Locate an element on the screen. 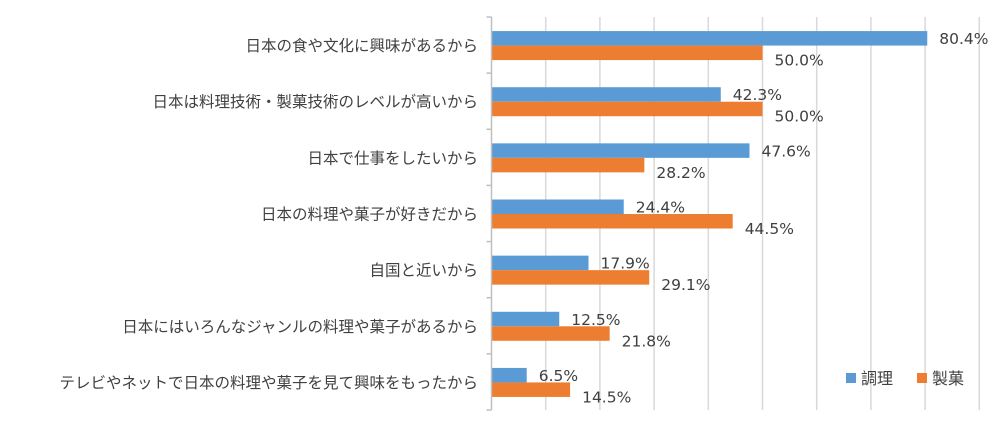  category-label: テレビやネットで日本の料理や菓子を見て興味をもったから is located at coordinates (268, 383).